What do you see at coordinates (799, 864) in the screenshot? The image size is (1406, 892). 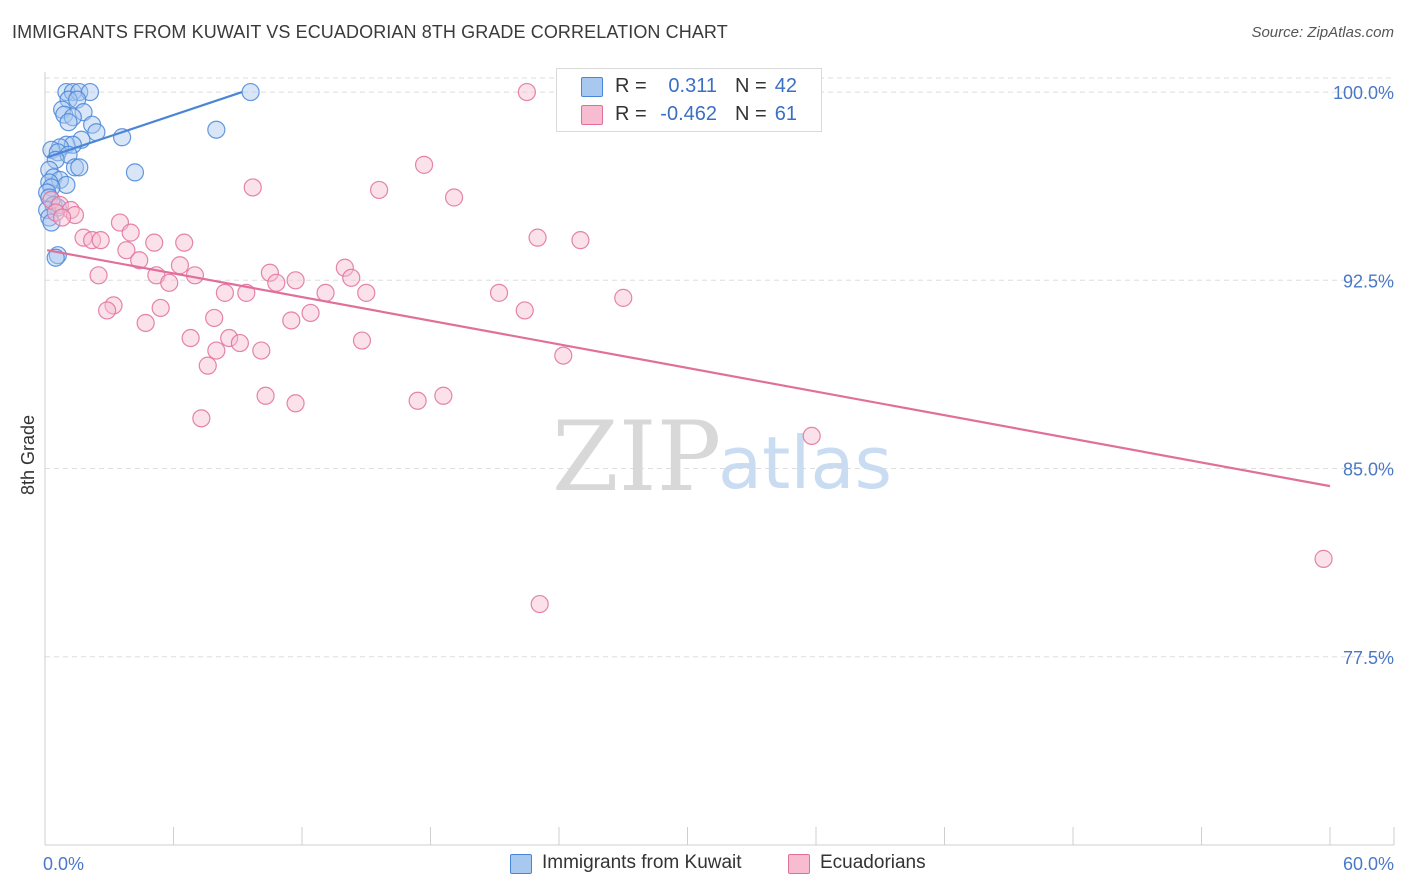 I see `legend-swatch-ecuadorians` at bounding box center [799, 864].